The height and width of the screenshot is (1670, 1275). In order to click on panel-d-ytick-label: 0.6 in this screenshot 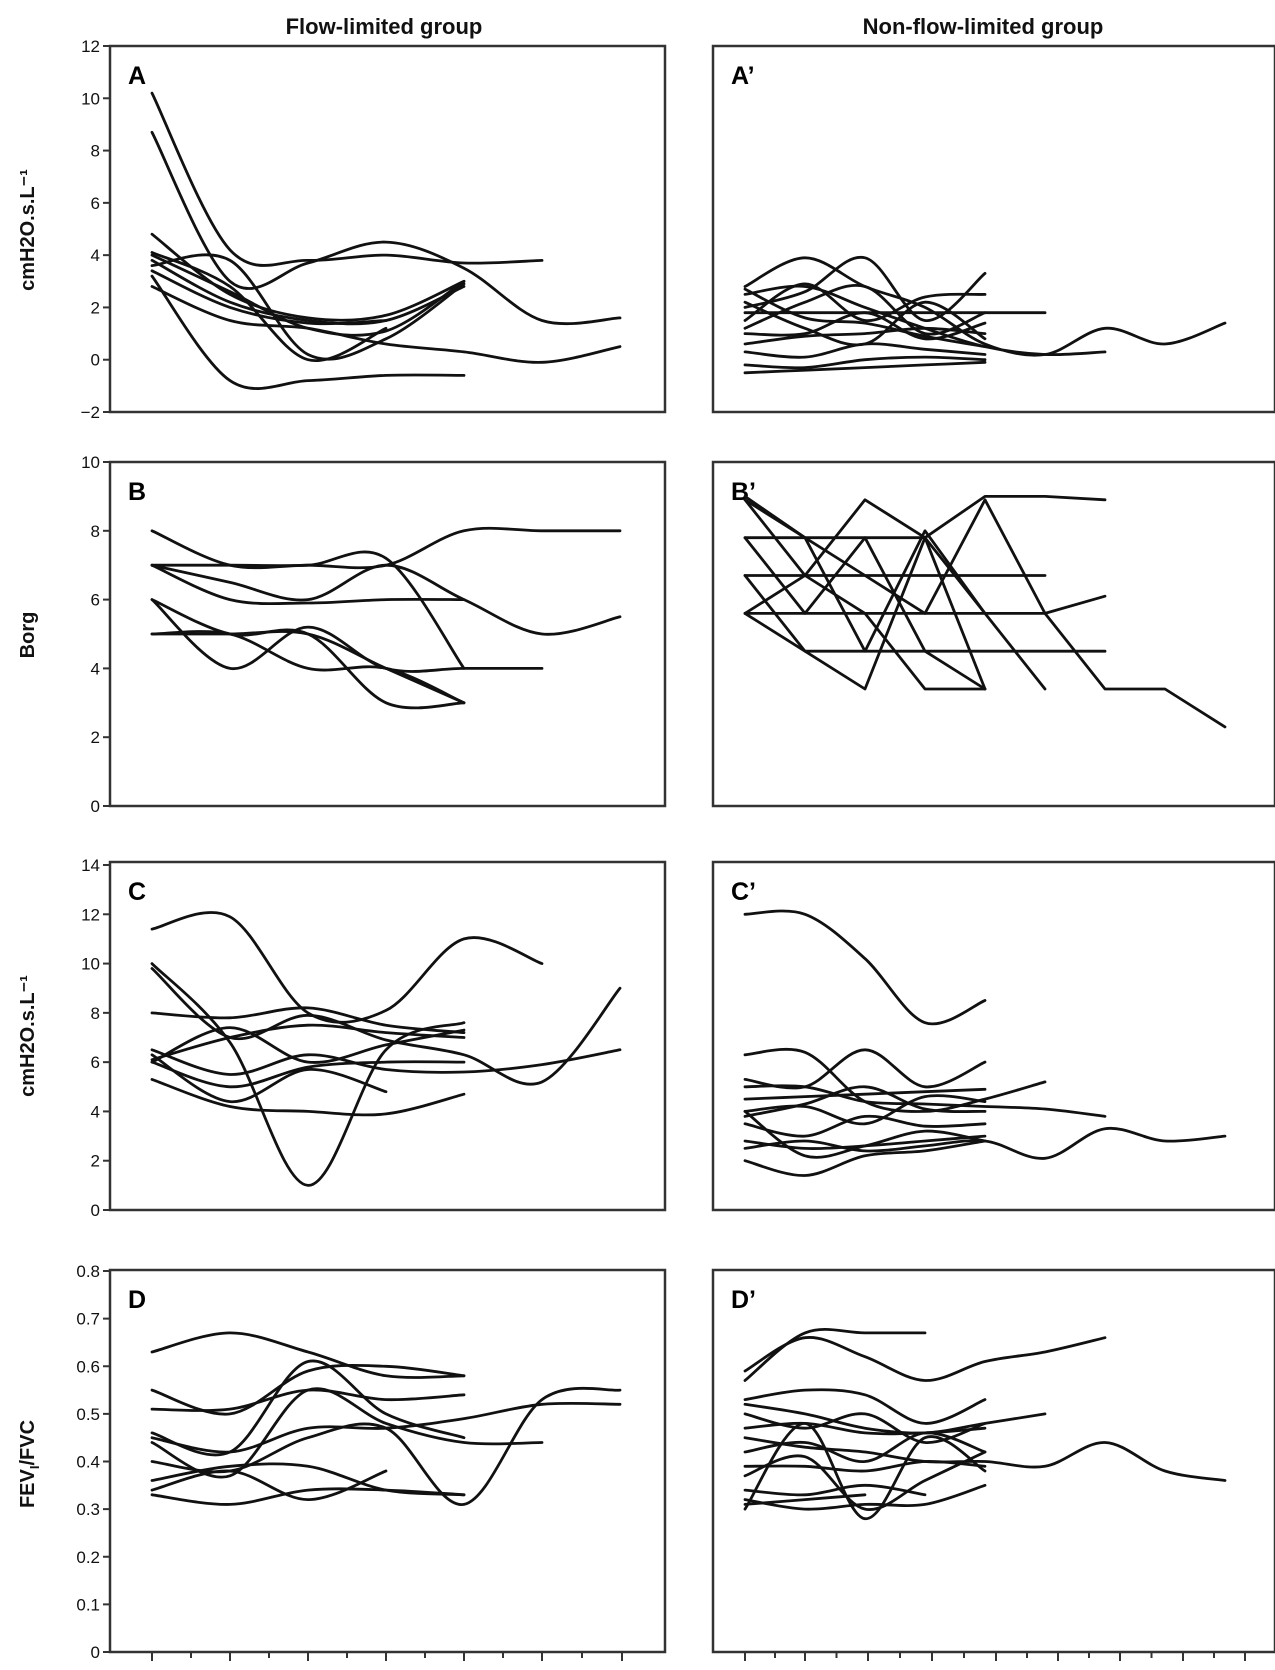, I will do `click(88, 1366)`.